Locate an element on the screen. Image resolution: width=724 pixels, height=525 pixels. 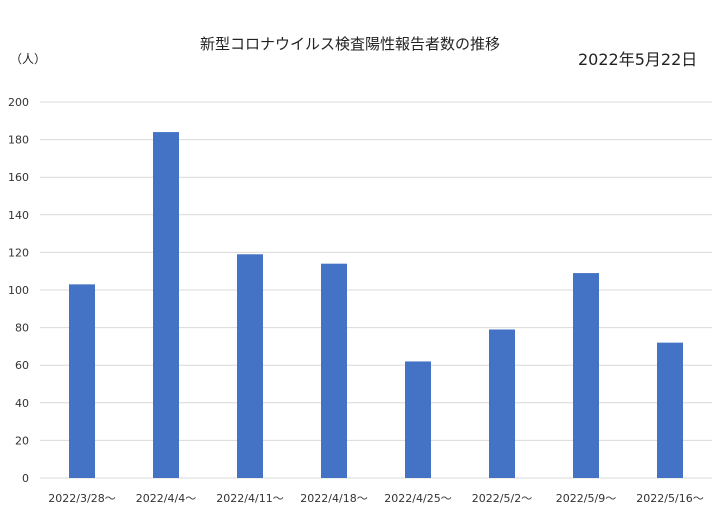
x-tick-label: 2022/5/16～ is located at coordinates (669, 498).